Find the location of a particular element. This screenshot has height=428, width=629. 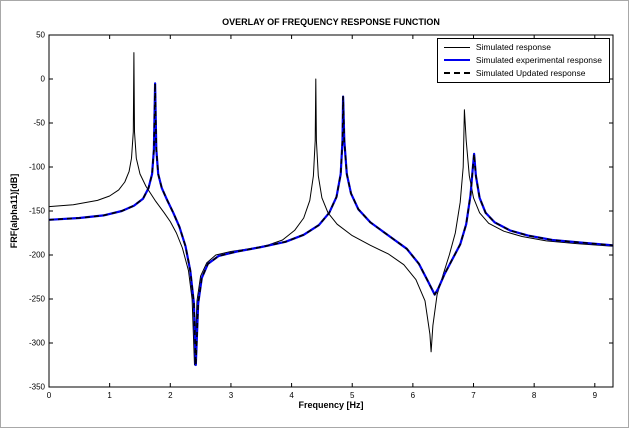

y-tick-label: 50 is located at coordinates (40, 35).